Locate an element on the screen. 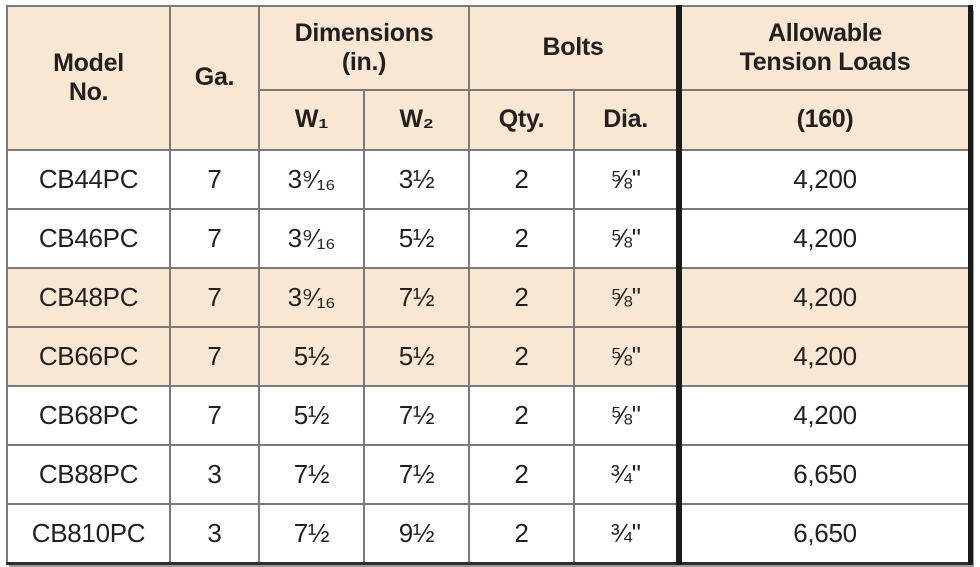  model-cell: CB44PC is located at coordinates (88, 179).